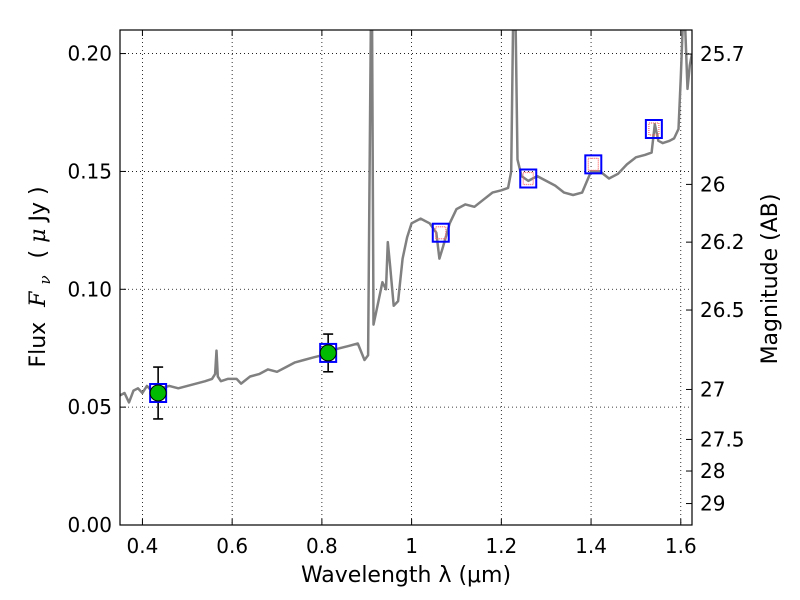 The height and width of the screenshot is (600, 800). I want to click on right-tick-label: 27.5, so click(722, 439).